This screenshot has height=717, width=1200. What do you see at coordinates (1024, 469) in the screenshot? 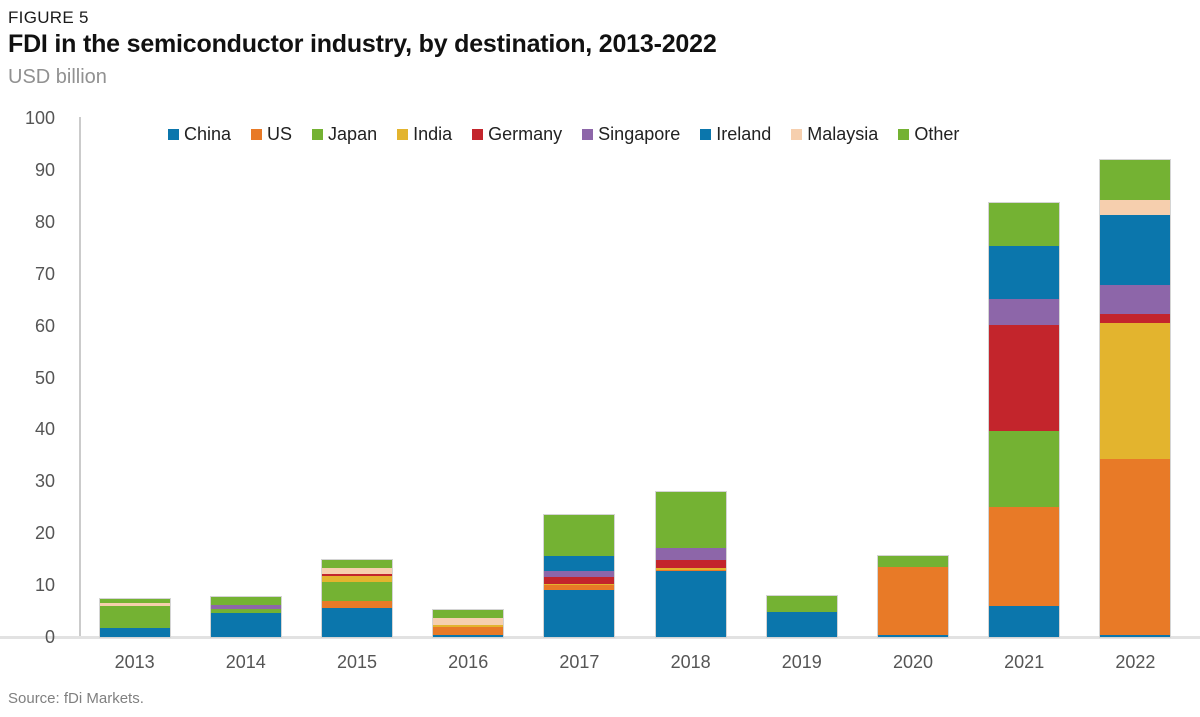
I see `bar-segment-2021-japan` at bounding box center [1024, 469].